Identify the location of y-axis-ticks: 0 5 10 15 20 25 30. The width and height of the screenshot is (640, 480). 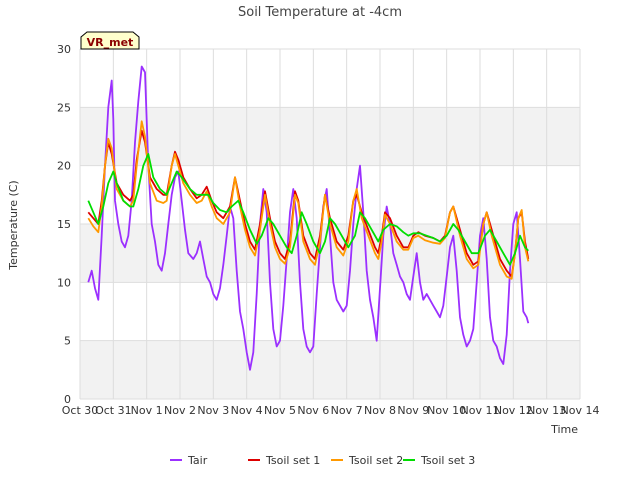
(64, 224).